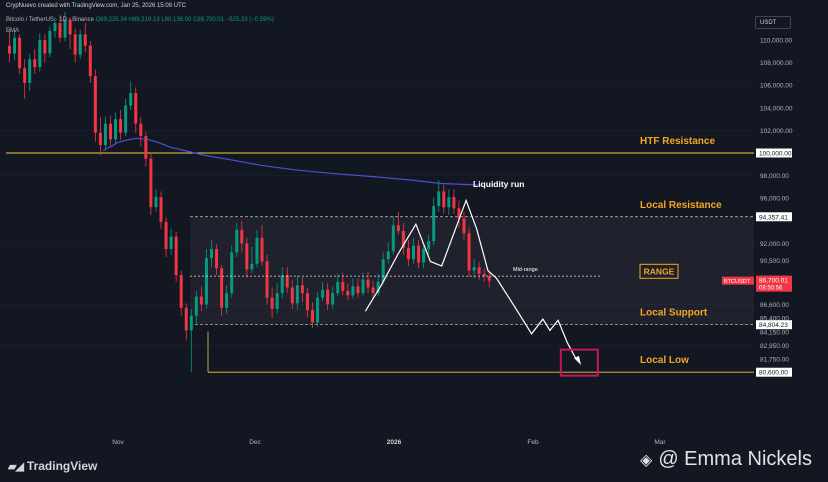  I want to click on symbol-name: Bitcoin / TetherUS · 1D · Binance, so click(50, 20).